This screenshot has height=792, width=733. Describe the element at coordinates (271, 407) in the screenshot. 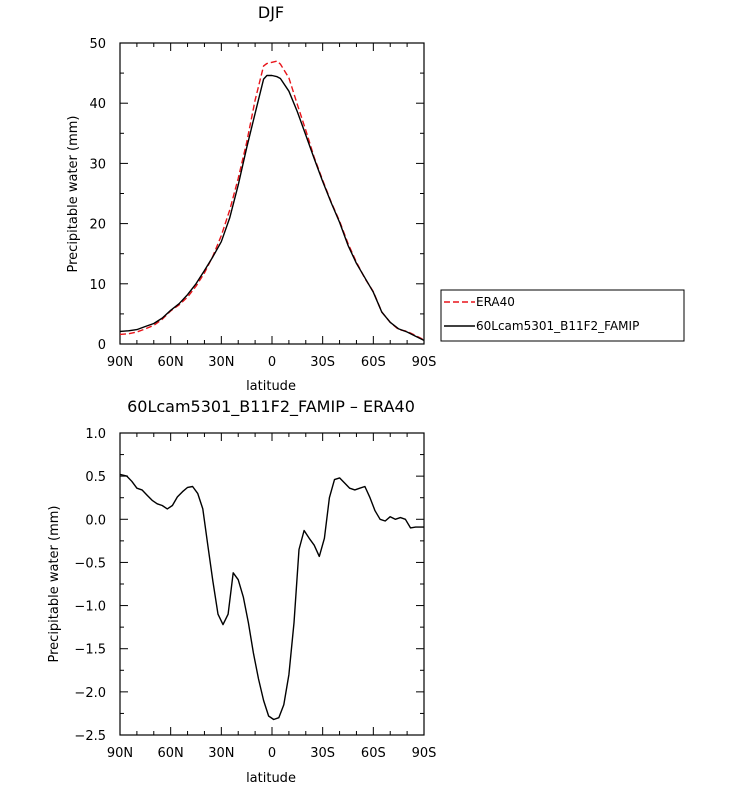

I see `bottom-title: 60Lcam5301_B11F2_FAMIP – ERA40` at that location.